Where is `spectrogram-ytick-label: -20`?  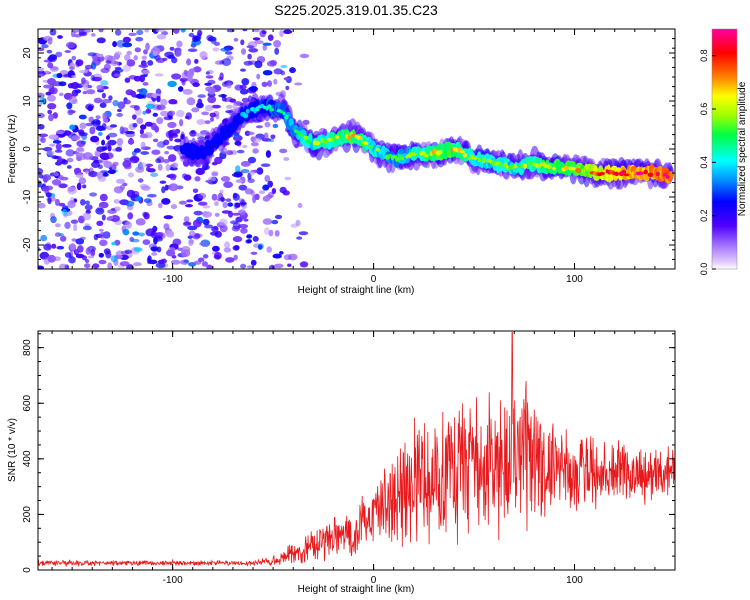 spectrogram-ytick-label: -20 is located at coordinates (27, 244).